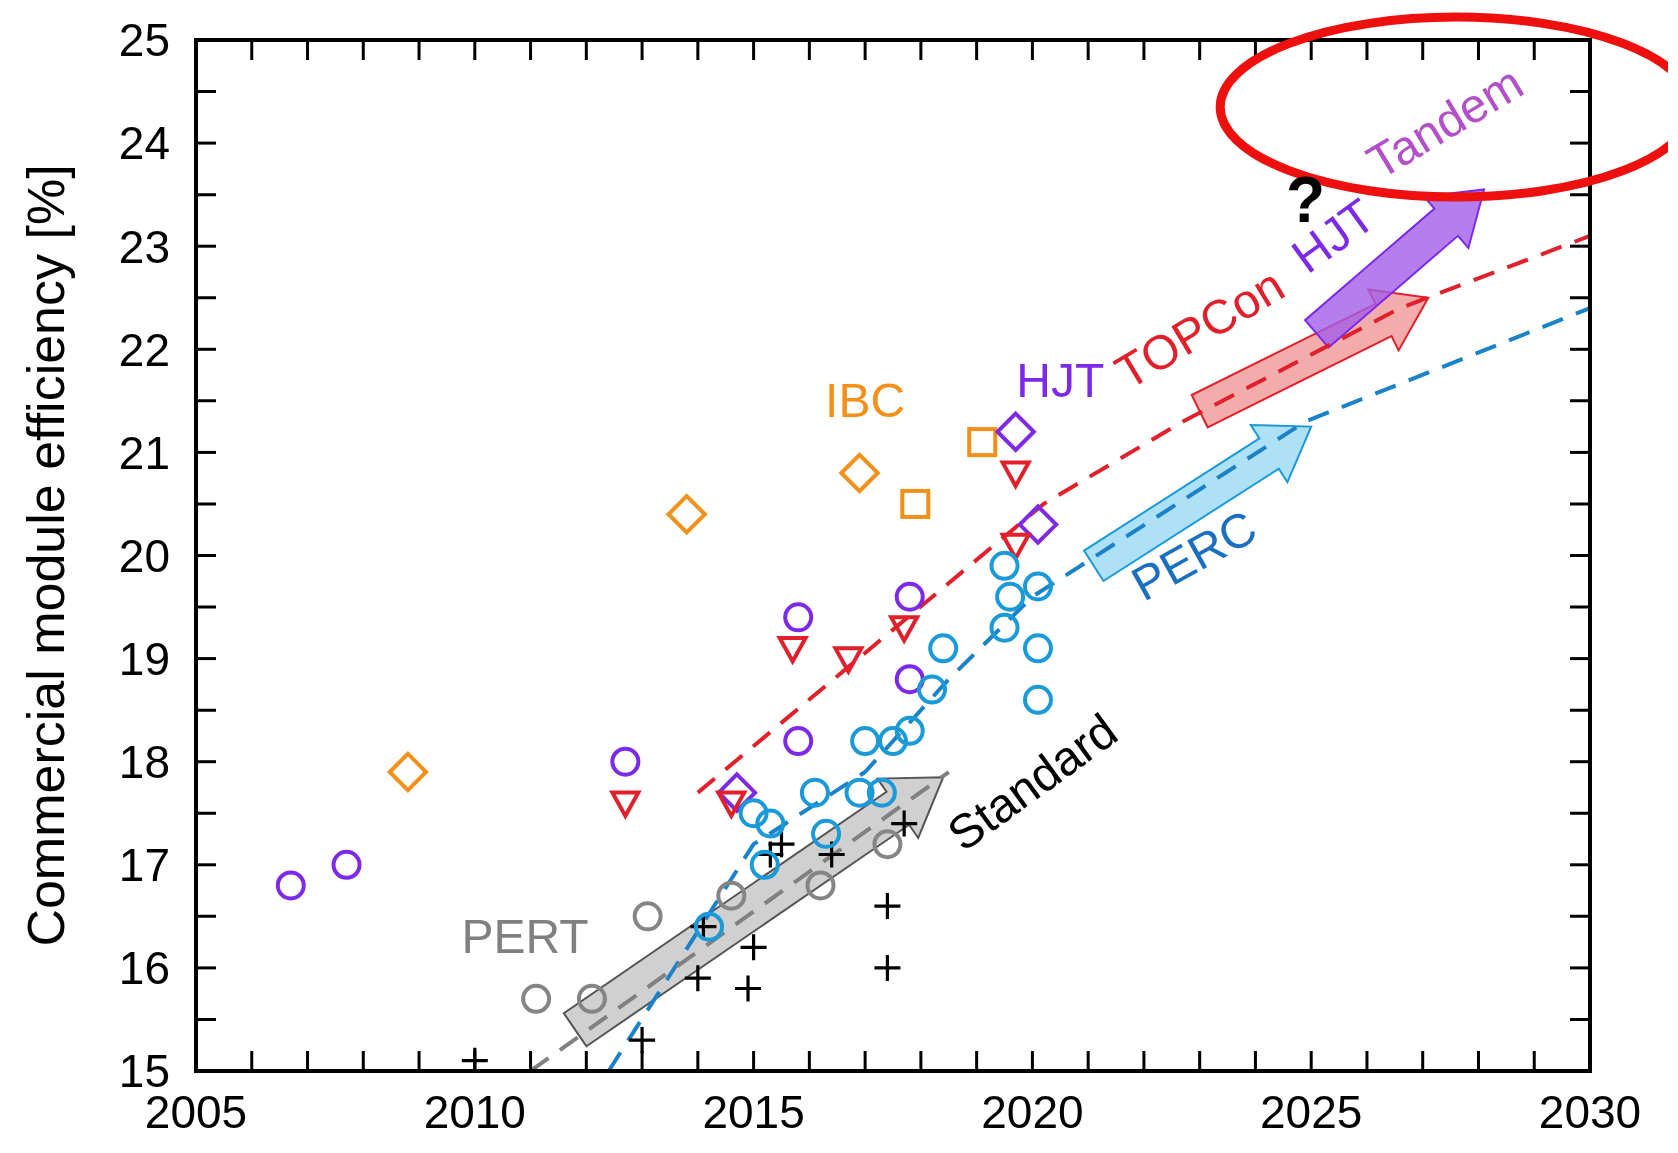 The height and width of the screenshot is (1153, 1678). What do you see at coordinates (865, 401) in the screenshot?
I see `annotation: IBC` at bounding box center [865, 401].